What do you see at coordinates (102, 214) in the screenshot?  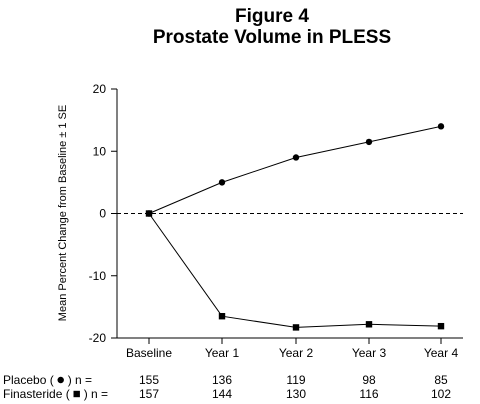 I see `y-tick-label: 0` at bounding box center [102, 214].